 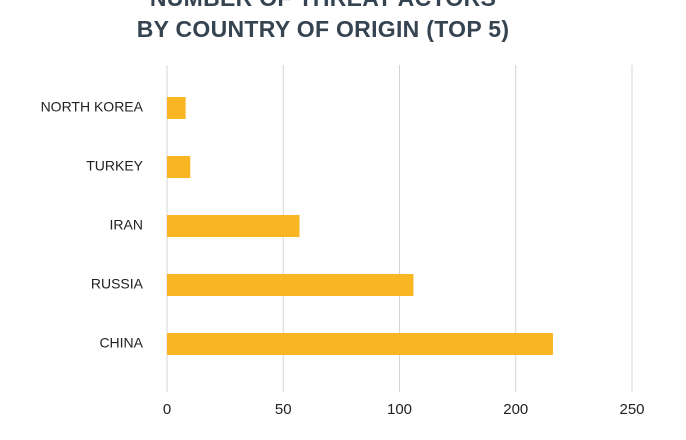 What do you see at coordinates (114, 166) in the screenshot?
I see `y-tick-label: TURKEY` at bounding box center [114, 166].